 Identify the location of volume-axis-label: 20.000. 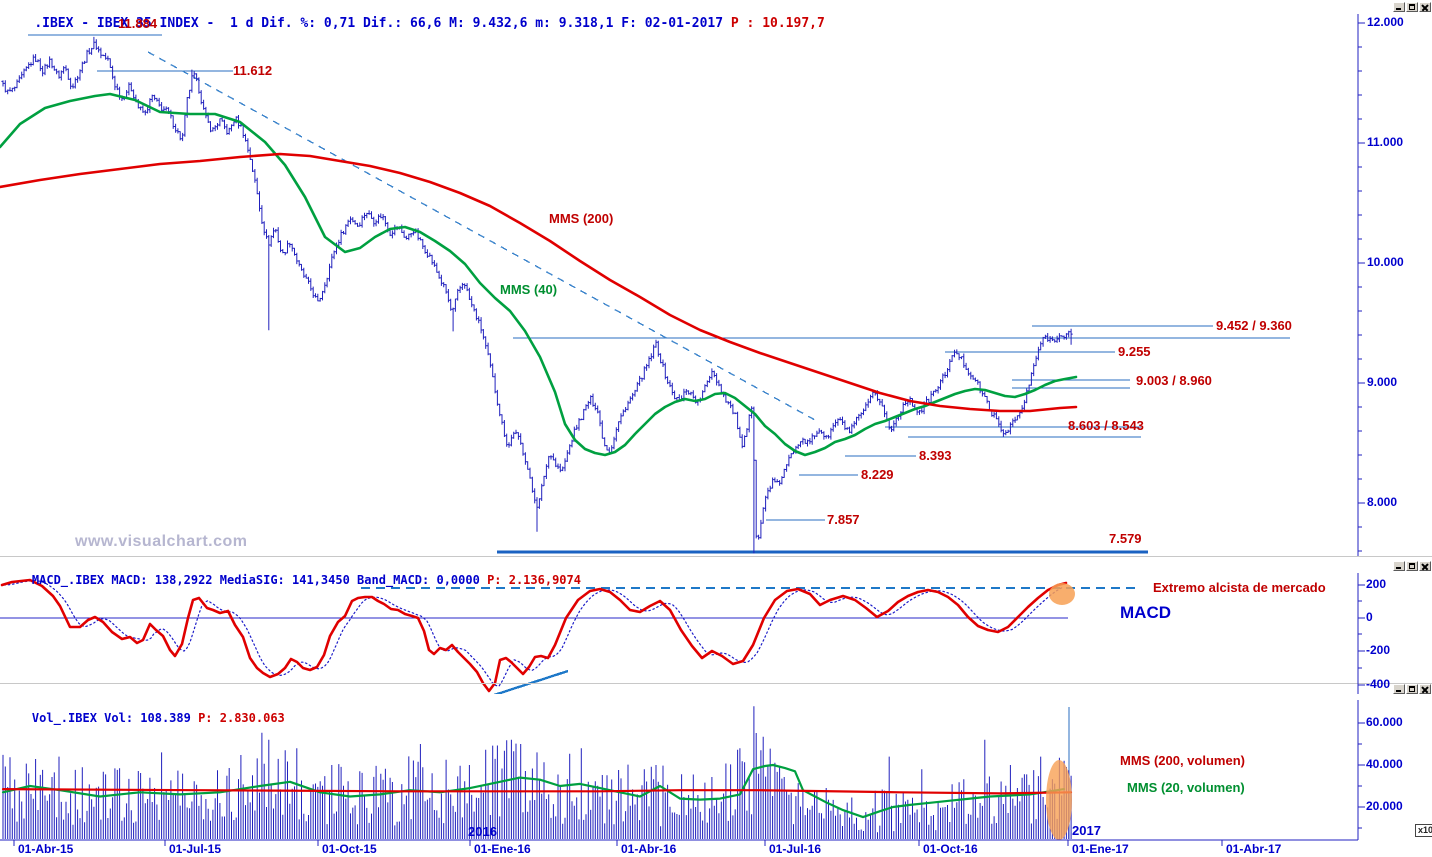
(1384, 806).